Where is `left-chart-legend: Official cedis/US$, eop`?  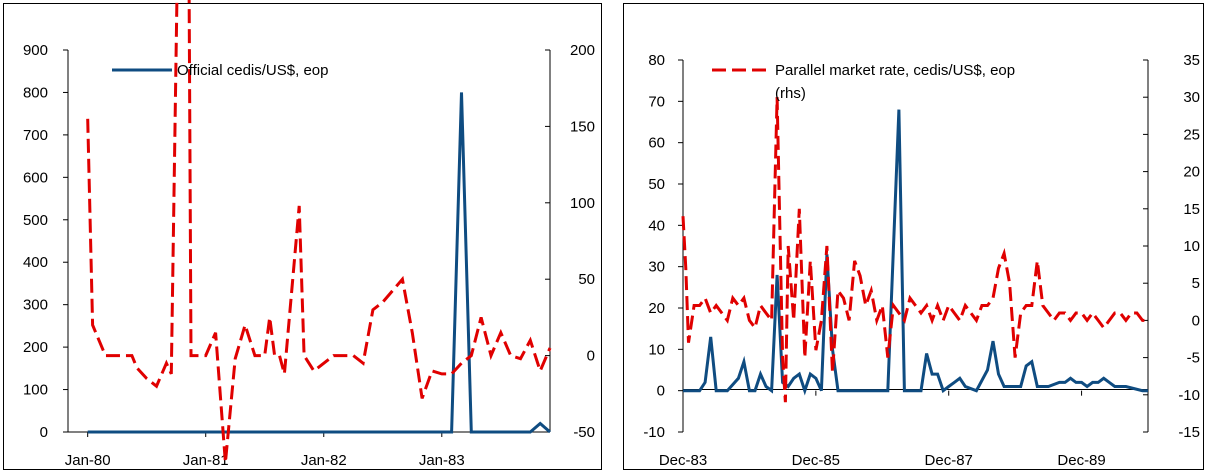
left-chart-legend: Official cedis/US$, eop is located at coordinates (220, 70).